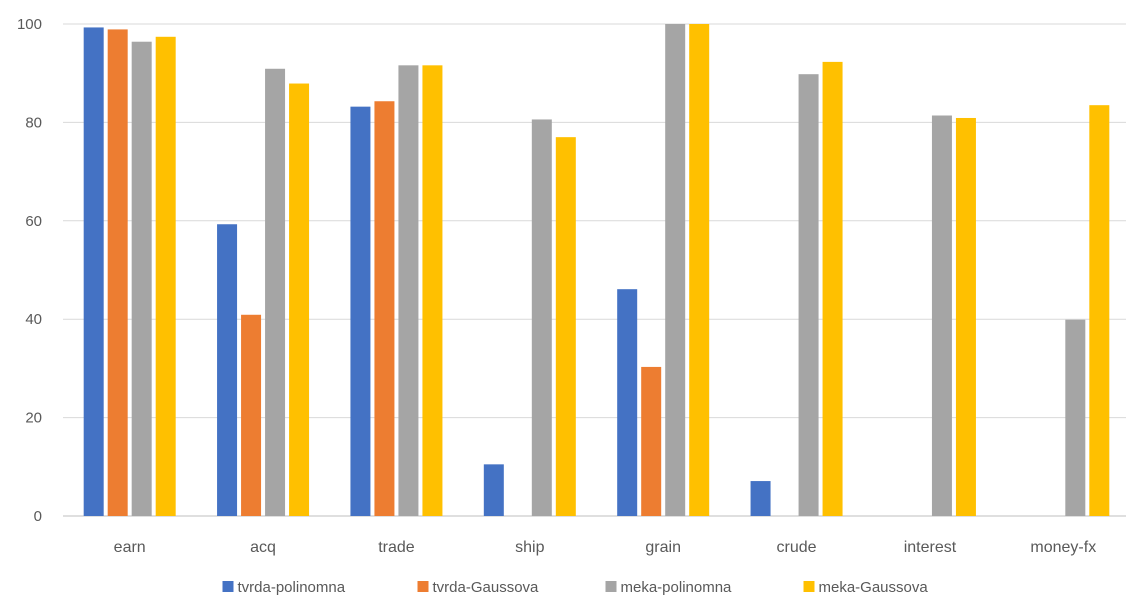 This screenshot has height=607, width=1126. Describe the element at coordinates (941, 316) in the screenshot. I see `bar-meka-polinomna-interest` at that location.